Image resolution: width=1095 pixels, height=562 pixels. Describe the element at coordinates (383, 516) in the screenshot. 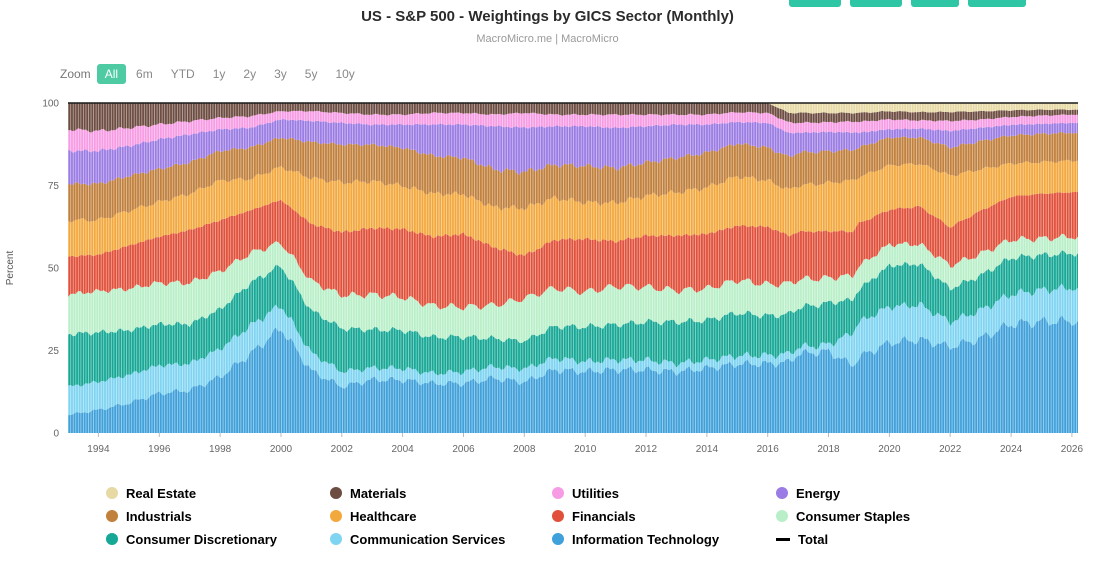

I see `legend-label: Healthcare` at that location.